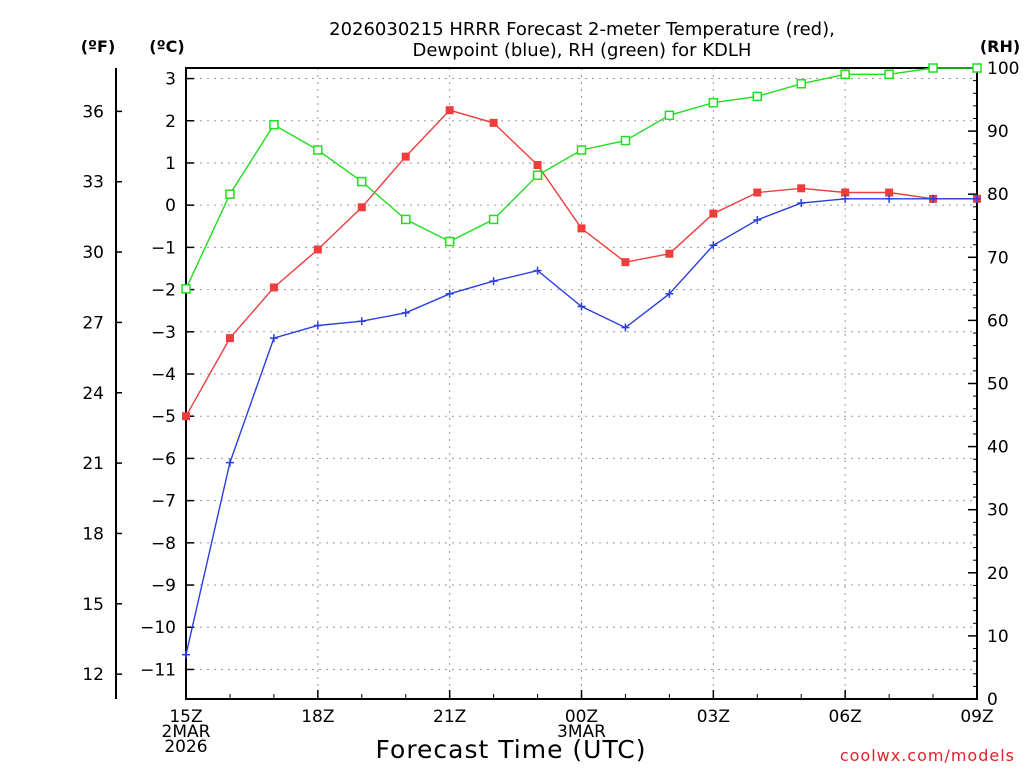 This screenshot has width=1024, height=768. What do you see at coordinates (170, 80) in the screenshot?
I see `tick-label-c: 3` at bounding box center [170, 80].